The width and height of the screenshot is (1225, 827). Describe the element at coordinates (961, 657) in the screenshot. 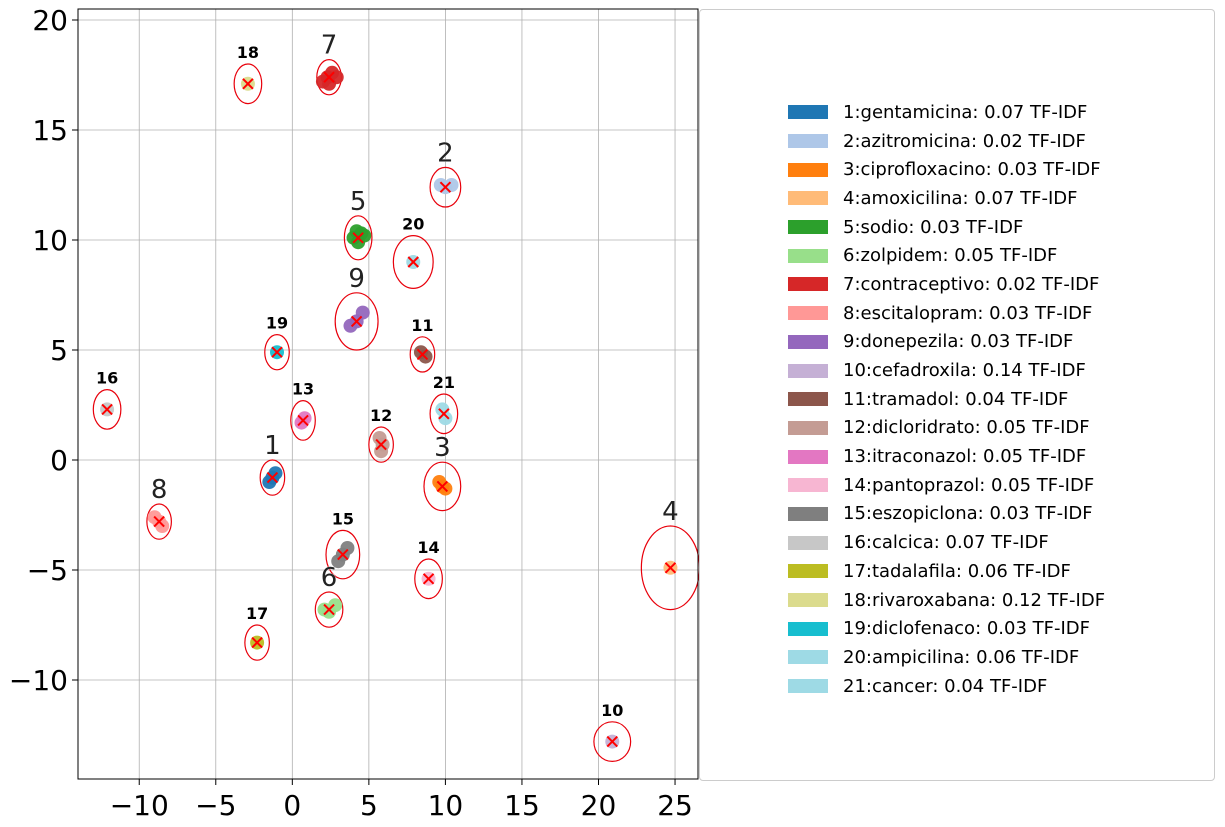

I see `legend-label: 20:ampicilina: 0.06 TF-IDF` at that location.